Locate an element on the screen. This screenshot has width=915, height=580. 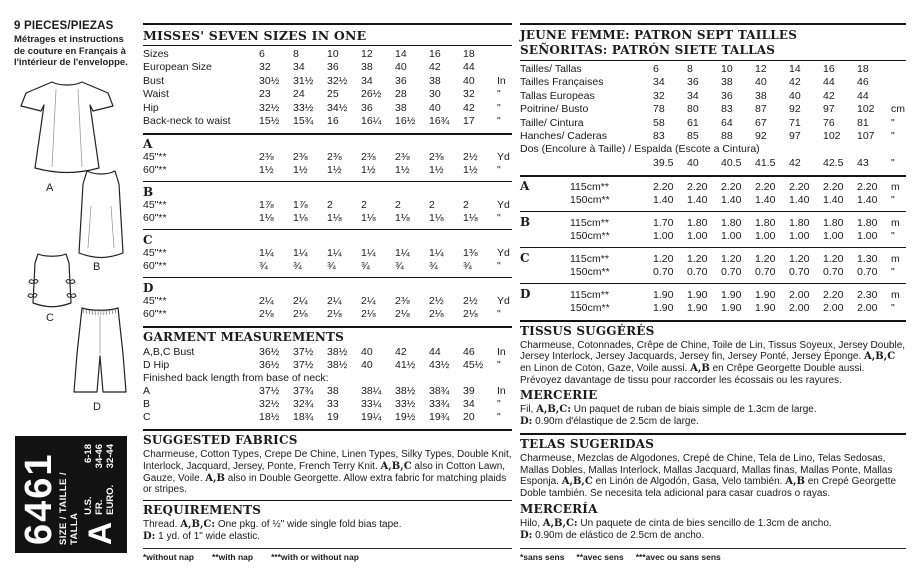
cell-value: 1⅜ is located at coordinates (470, 253).